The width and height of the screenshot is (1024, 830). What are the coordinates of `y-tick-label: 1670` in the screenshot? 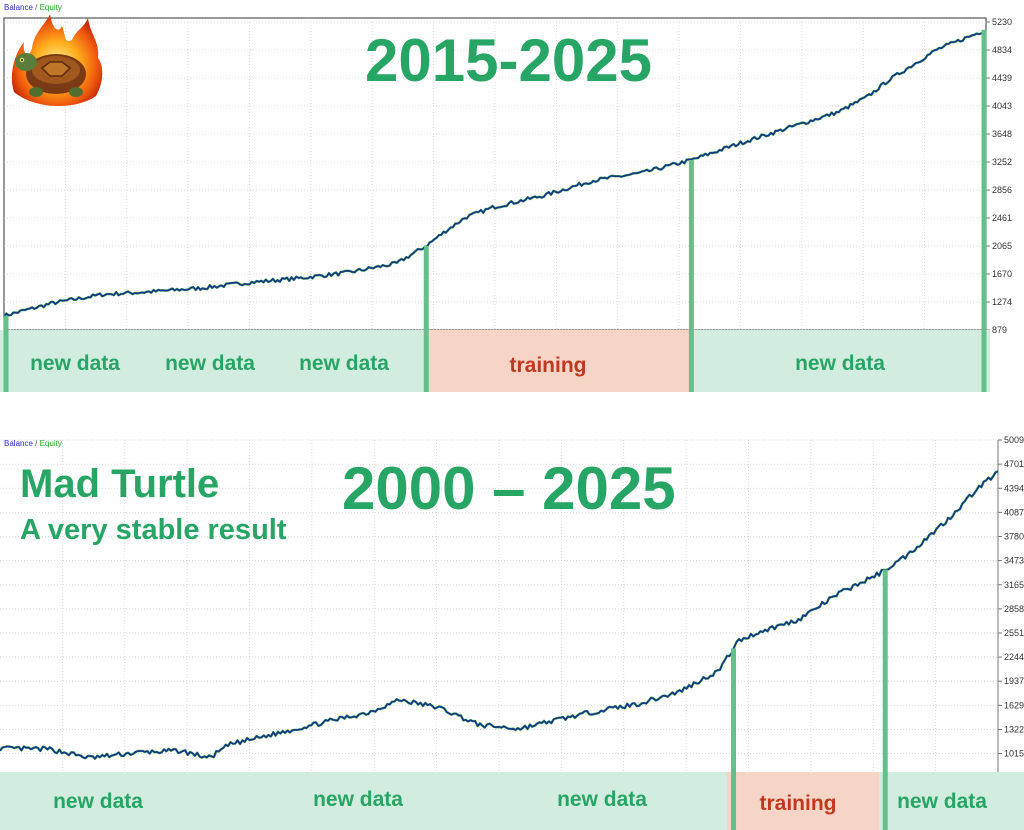 It's located at (1002, 274).